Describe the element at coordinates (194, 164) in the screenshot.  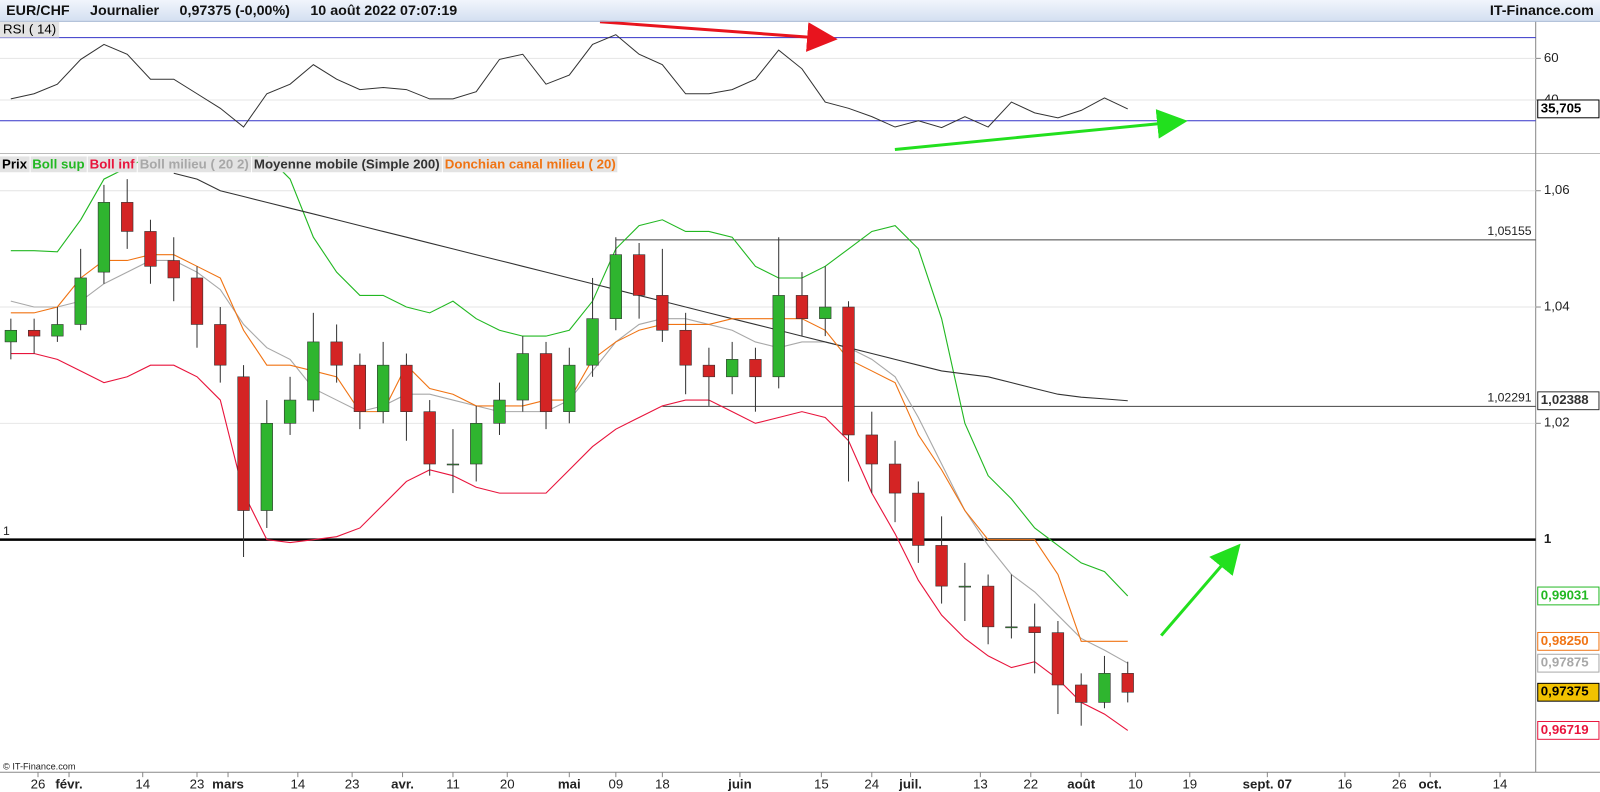
I see `legend-item: Boll milieu ( 20 2)` at that location.